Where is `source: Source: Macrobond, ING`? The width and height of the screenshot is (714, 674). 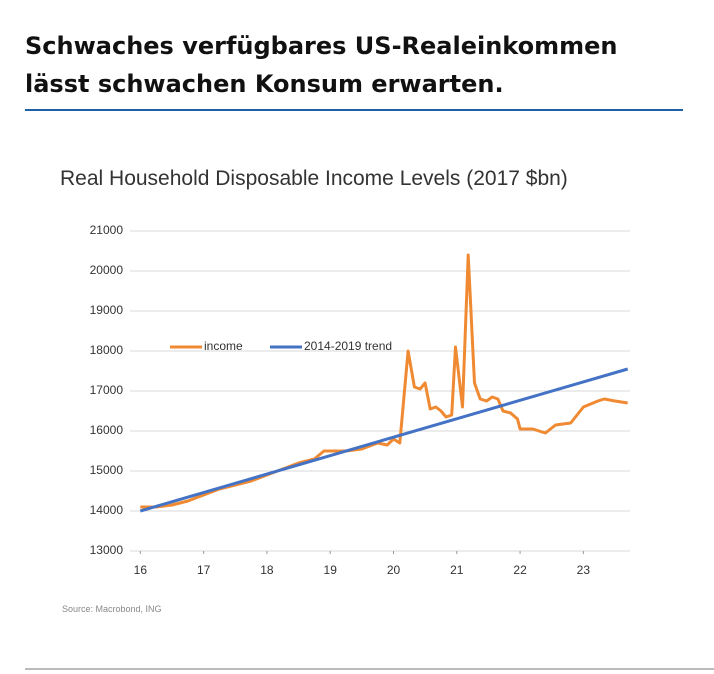
source: Source: Macrobond, ING is located at coordinates (112, 609).